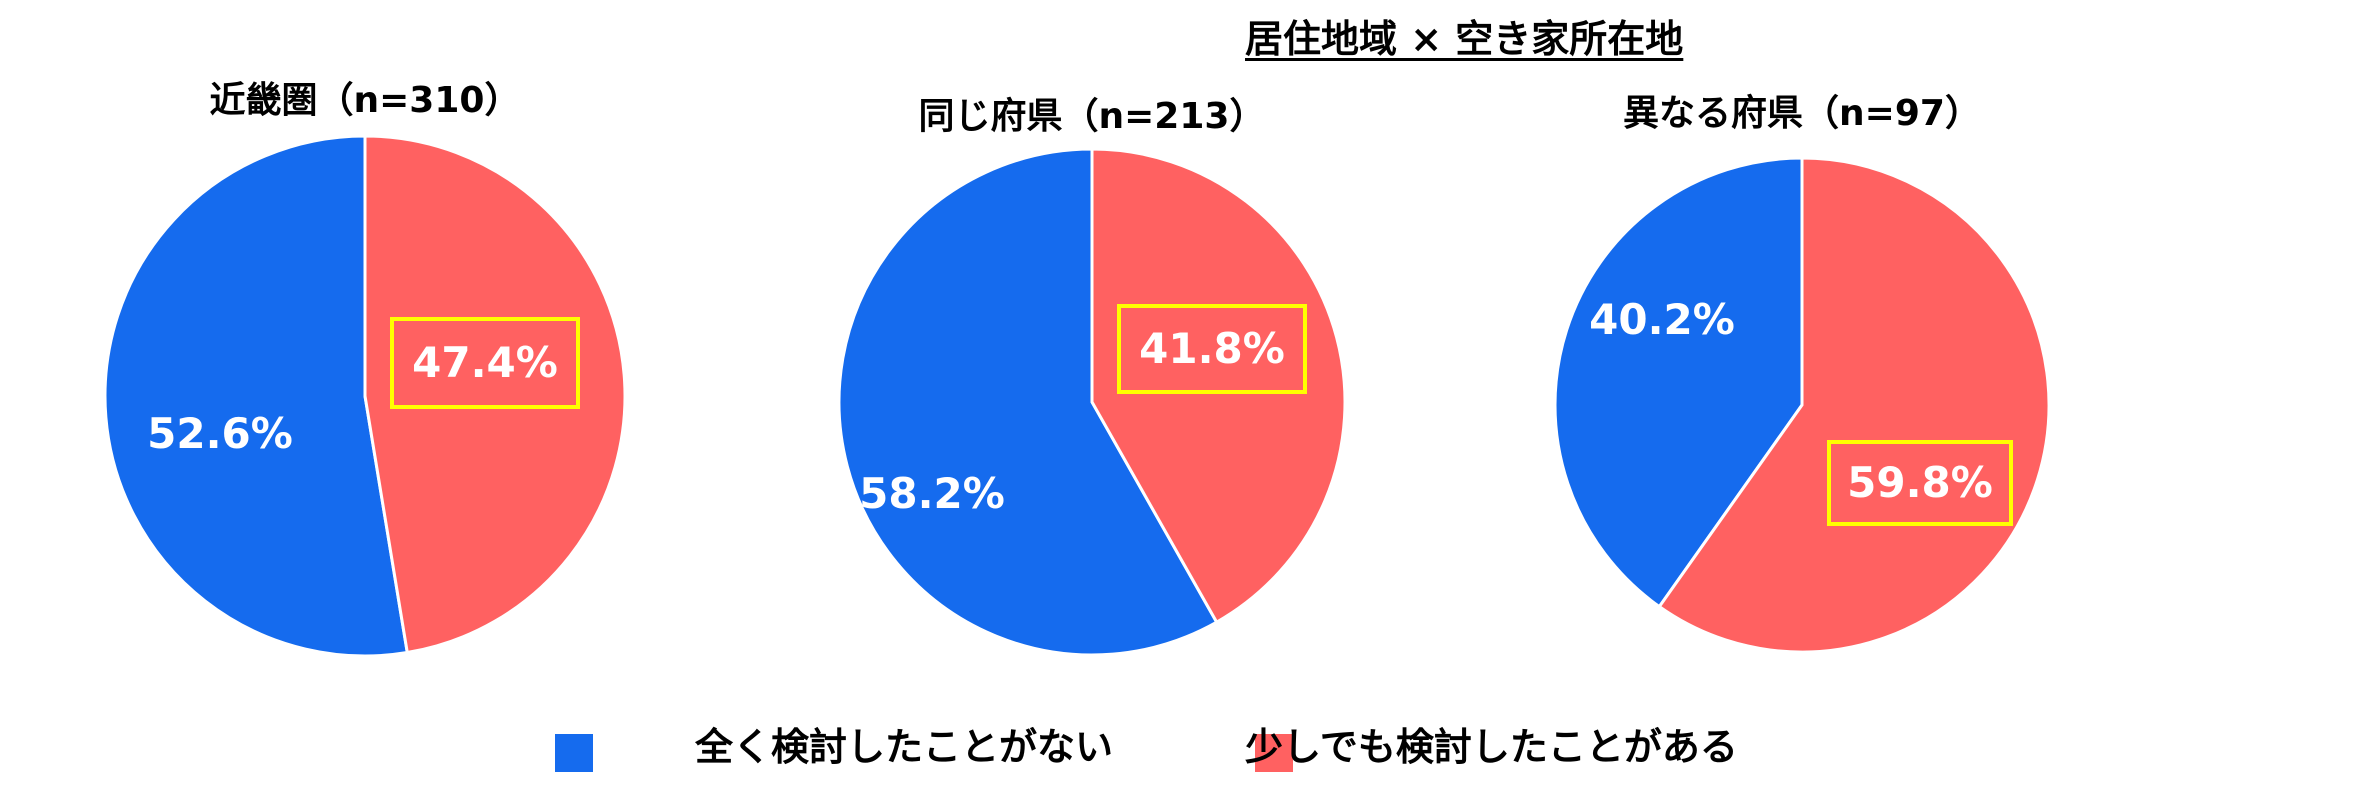 The width and height of the screenshot is (2361, 800). I want to click on pie-data-label-considered: 41.8%, so click(1212, 348).